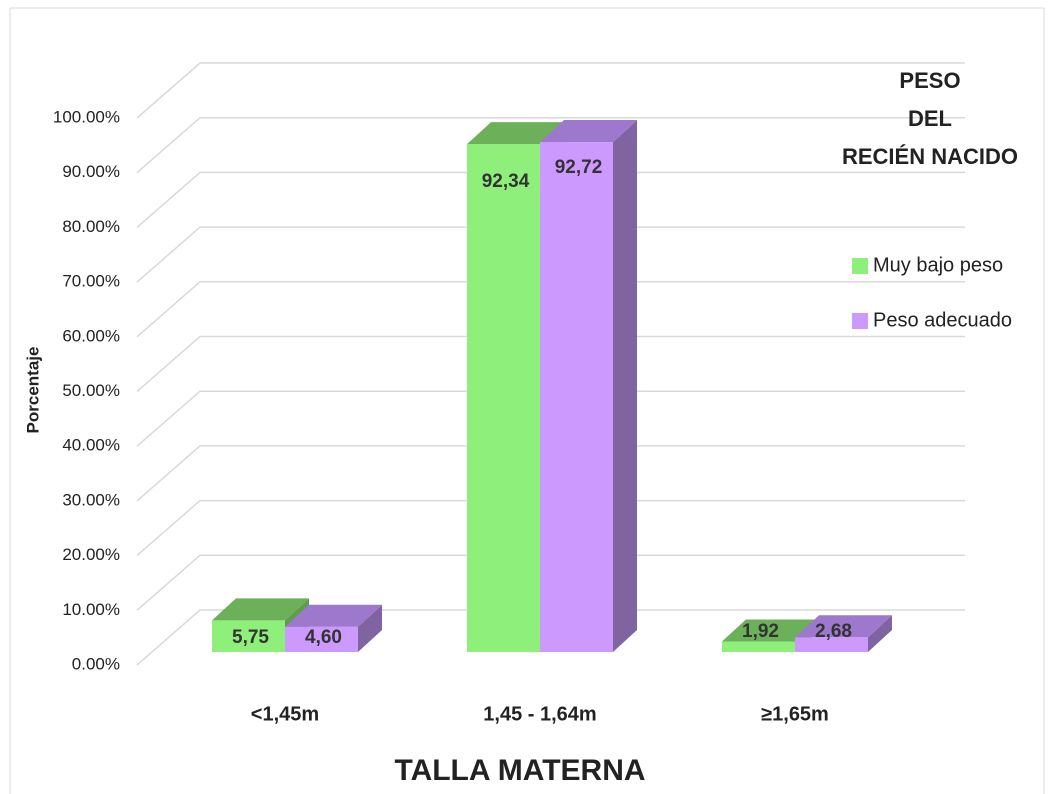  I want to click on y-tick-label: 90.00%, so click(91, 171).